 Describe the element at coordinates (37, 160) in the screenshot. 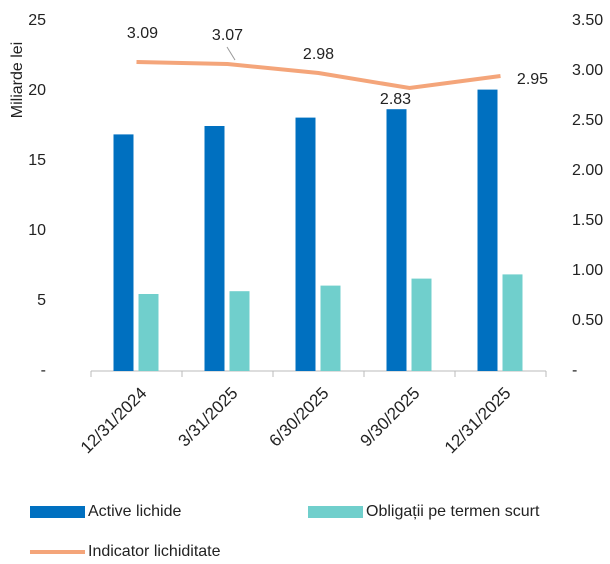

I see `y-tick-label: 15` at that location.